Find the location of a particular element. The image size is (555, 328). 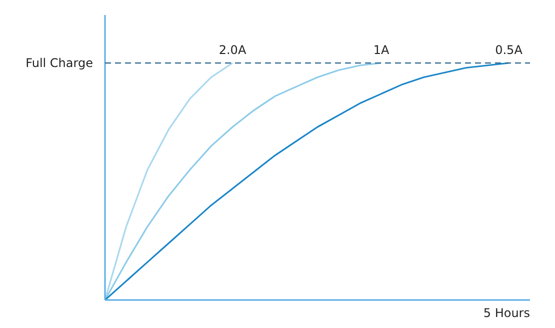

x-axis-title: 5 Hours is located at coordinates (506, 313).